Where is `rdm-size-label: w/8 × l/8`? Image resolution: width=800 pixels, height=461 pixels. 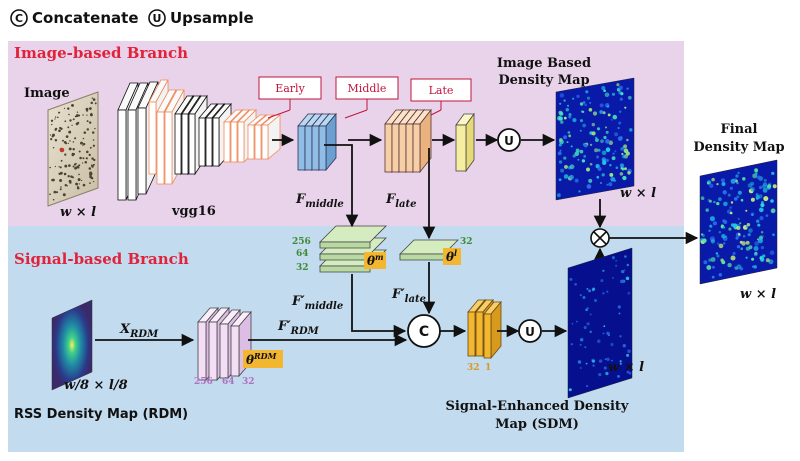
rdm-size-label: w/8 × l/8 is located at coordinates (96, 385).